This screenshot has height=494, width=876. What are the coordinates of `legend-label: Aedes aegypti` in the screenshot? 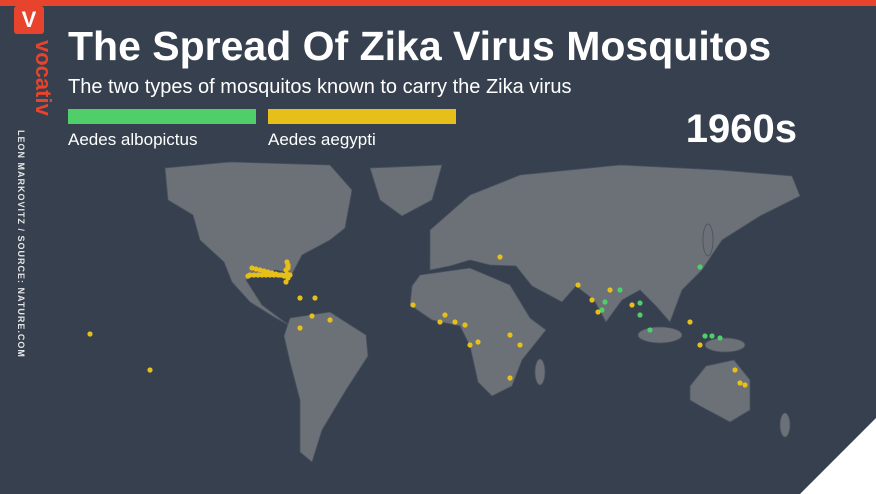 It's located at (322, 139).